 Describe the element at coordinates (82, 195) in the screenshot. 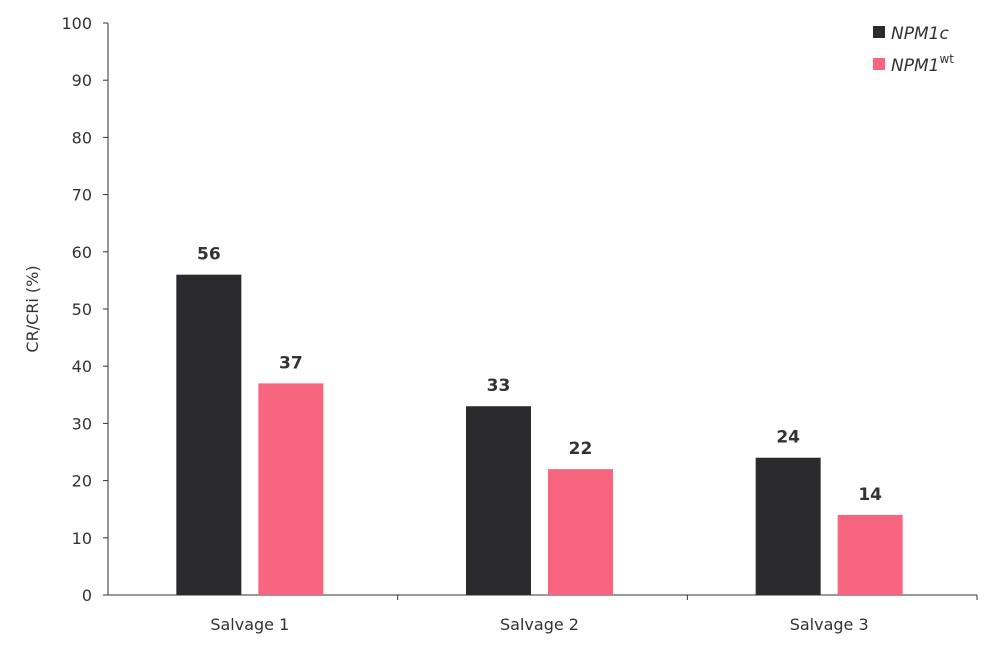

I see `y-tick-label: 70` at that location.